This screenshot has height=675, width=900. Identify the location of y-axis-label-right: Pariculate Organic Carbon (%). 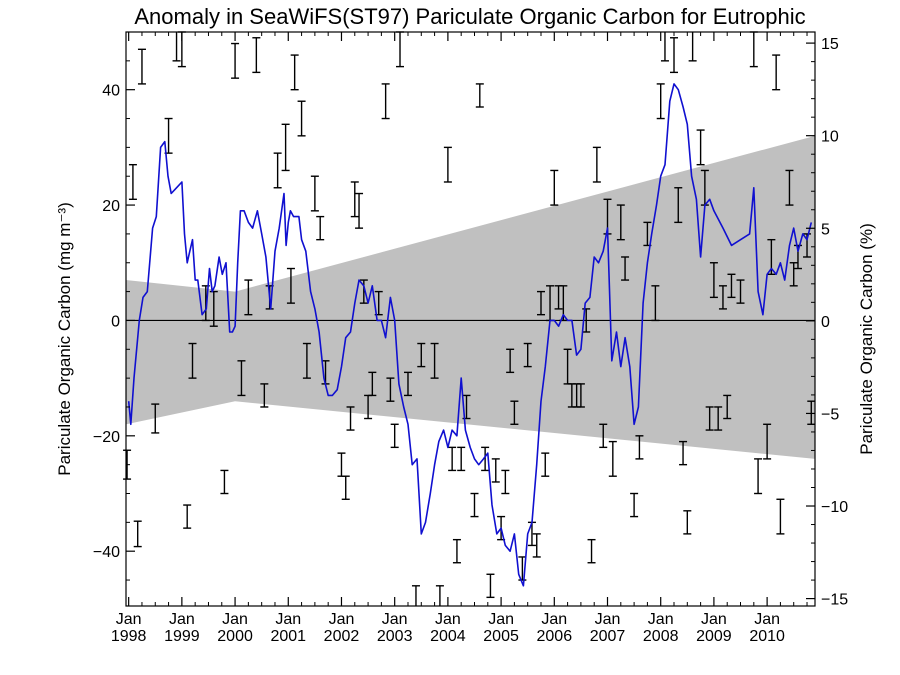
(866, 338).